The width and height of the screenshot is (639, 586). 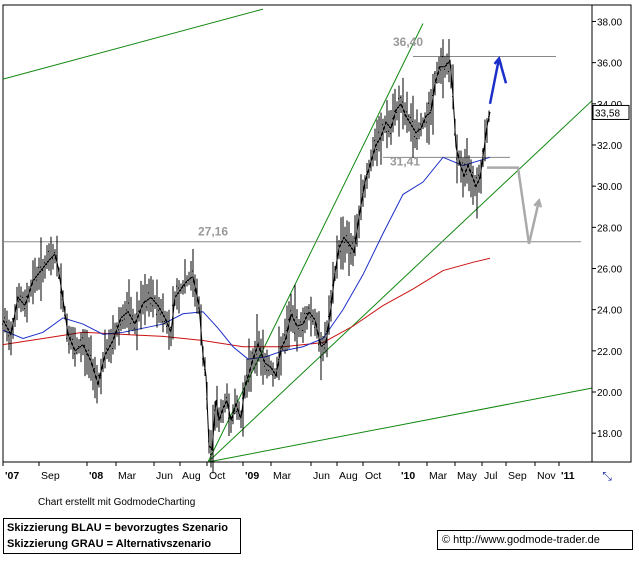 What do you see at coordinates (609, 22) in the screenshot?
I see `y-tick-label: 38.00` at bounding box center [609, 22].